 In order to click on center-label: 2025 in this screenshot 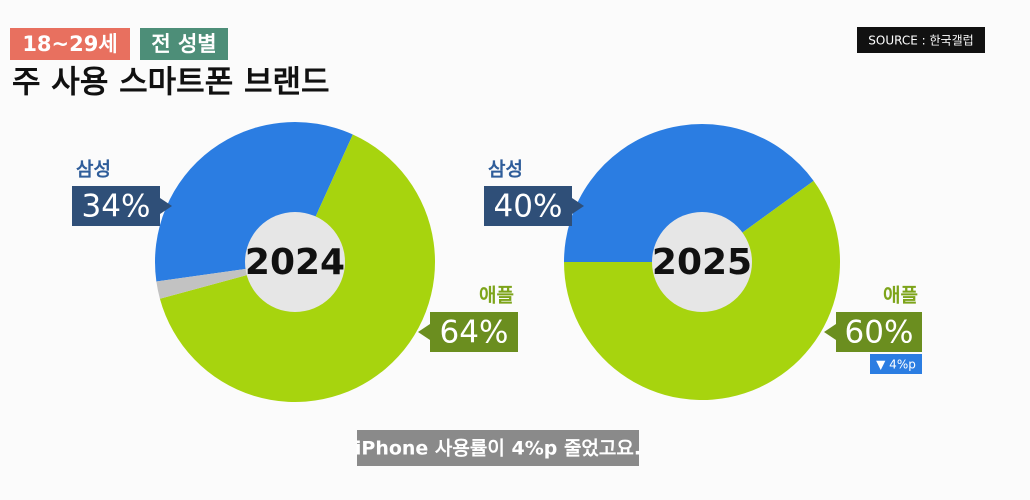, I will do `click(702, 262)`.